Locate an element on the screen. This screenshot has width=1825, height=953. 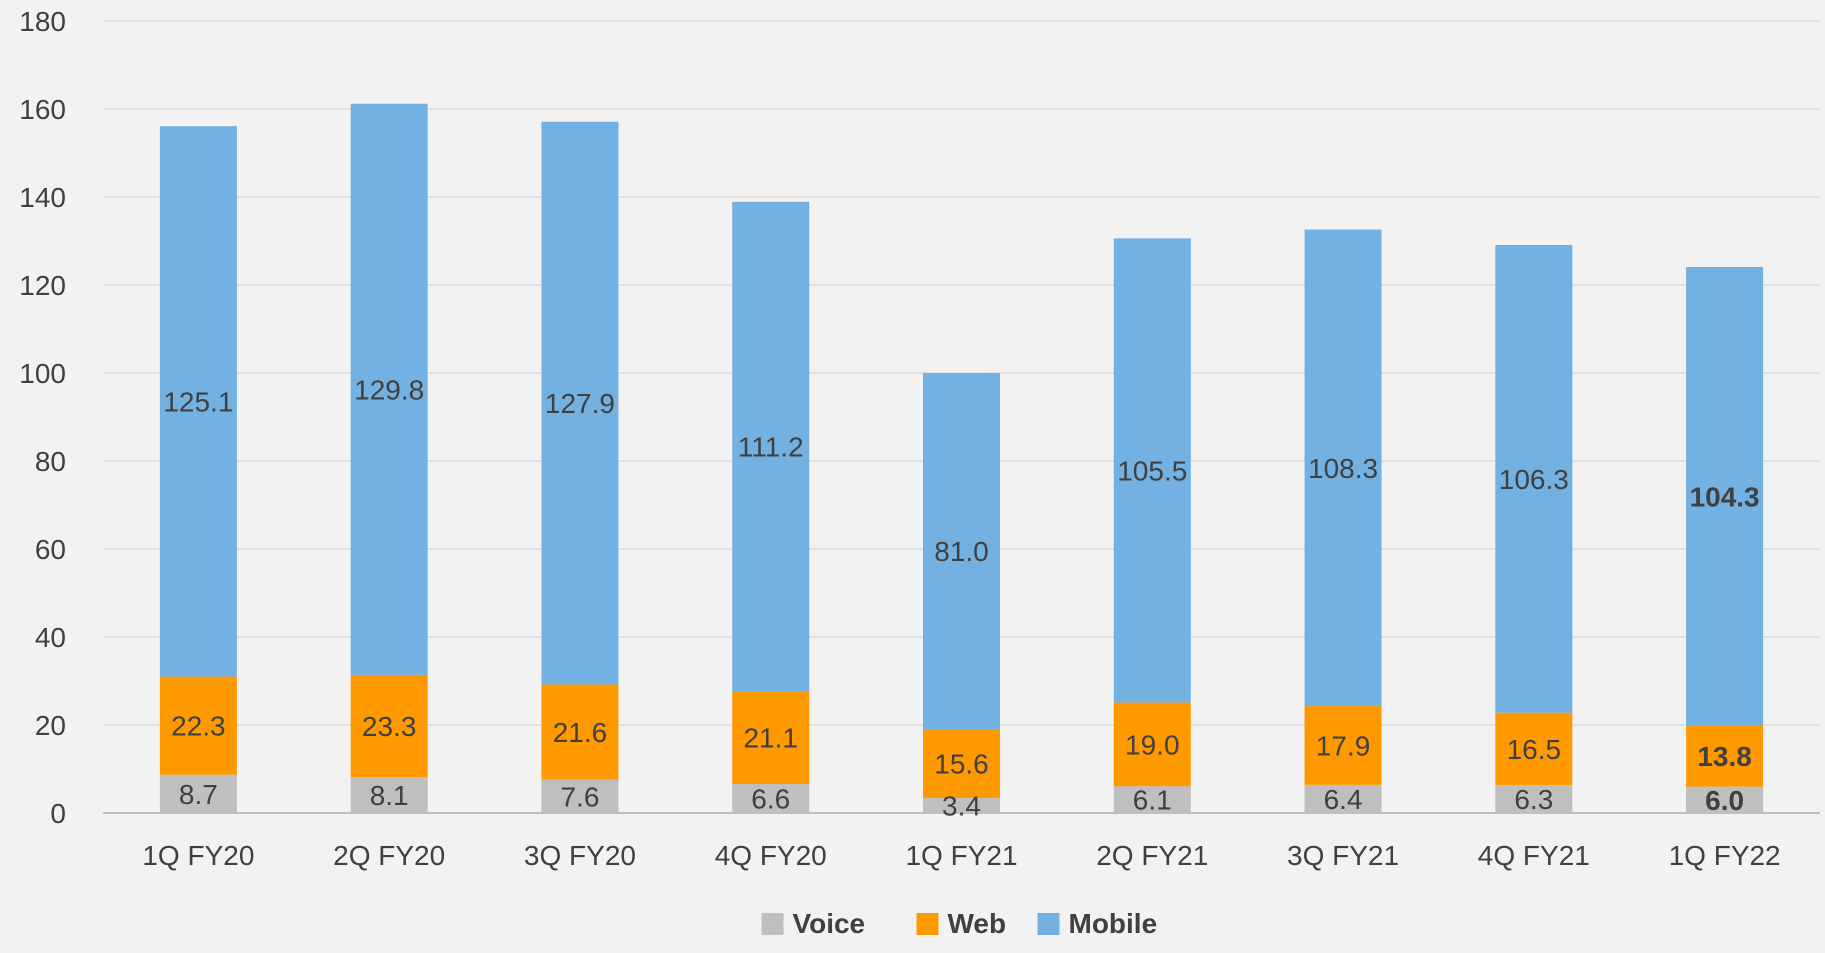
web-data-label: 17.9 is located at coordinates (1343, 745).